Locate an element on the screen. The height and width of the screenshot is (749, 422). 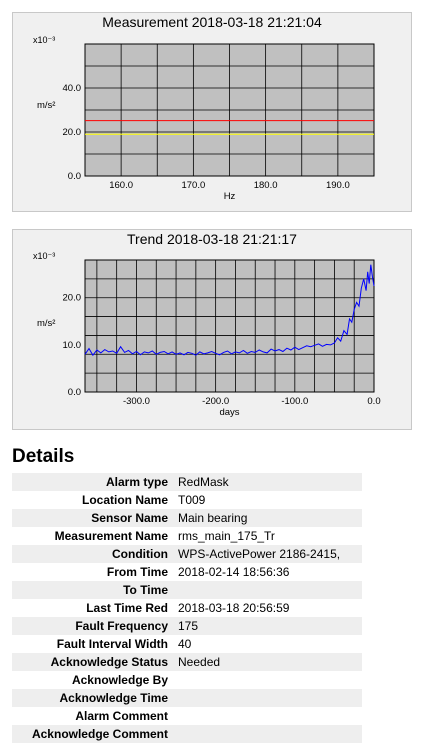
details-row: Fault Frequency 175 is located at coordinates (187, 626).